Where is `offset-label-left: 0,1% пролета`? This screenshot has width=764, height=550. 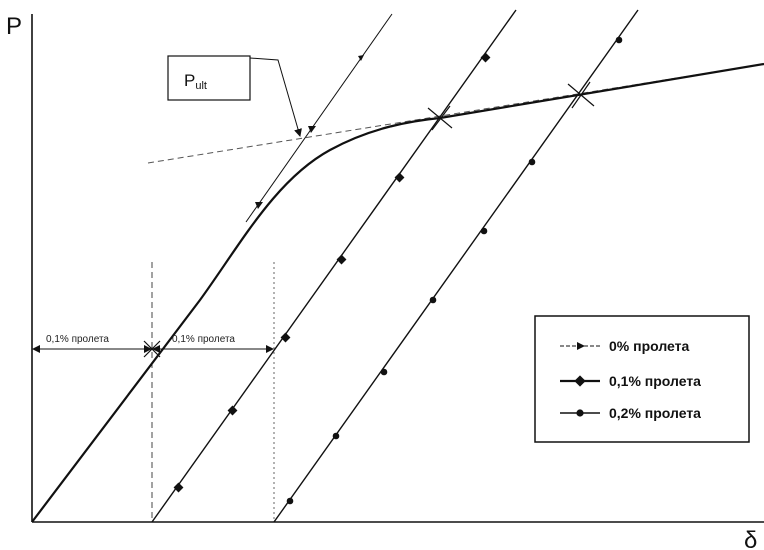 offset-label-left: 0,1% пролета is located at coordinates (77, 339).